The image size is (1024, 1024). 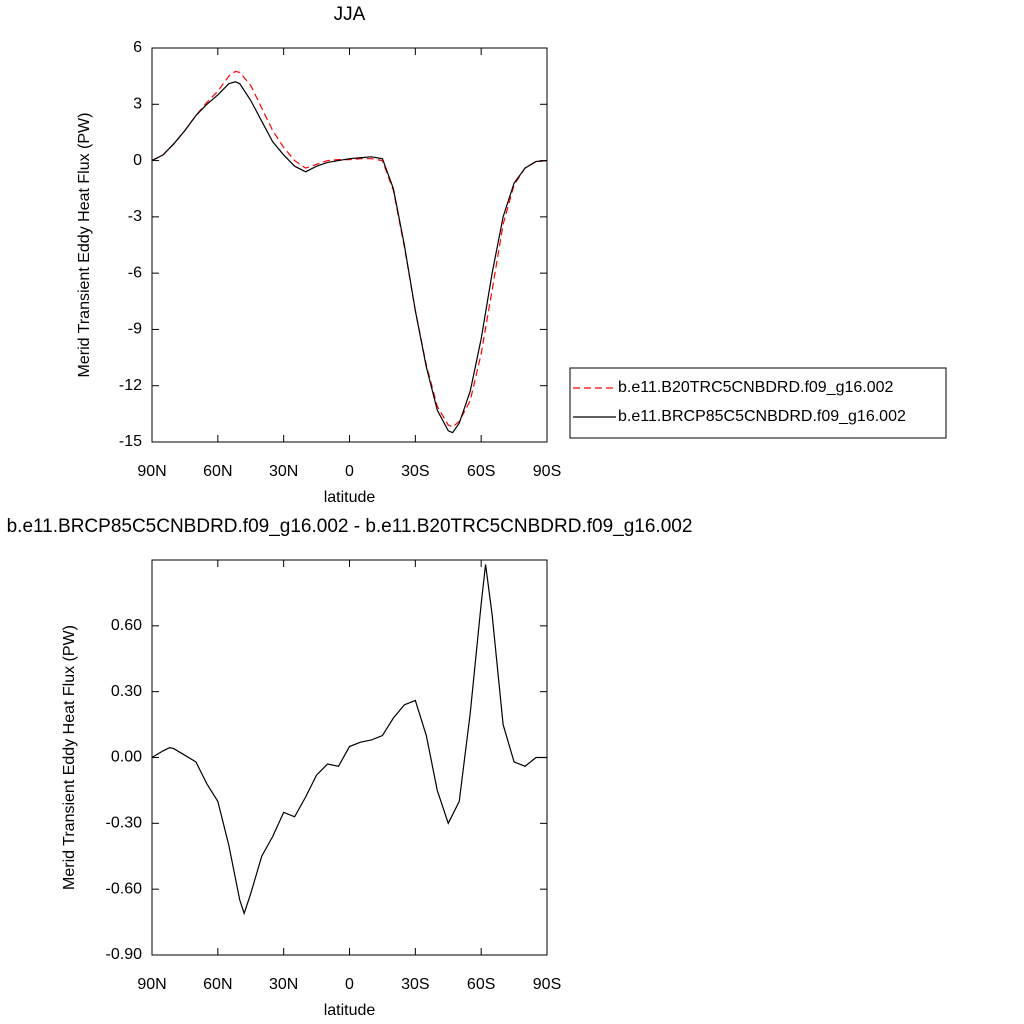 What do you see at coordinates (137, 47) in the screenshot?
I see `y-tick-label: 6` at bounding box center [137, 47].